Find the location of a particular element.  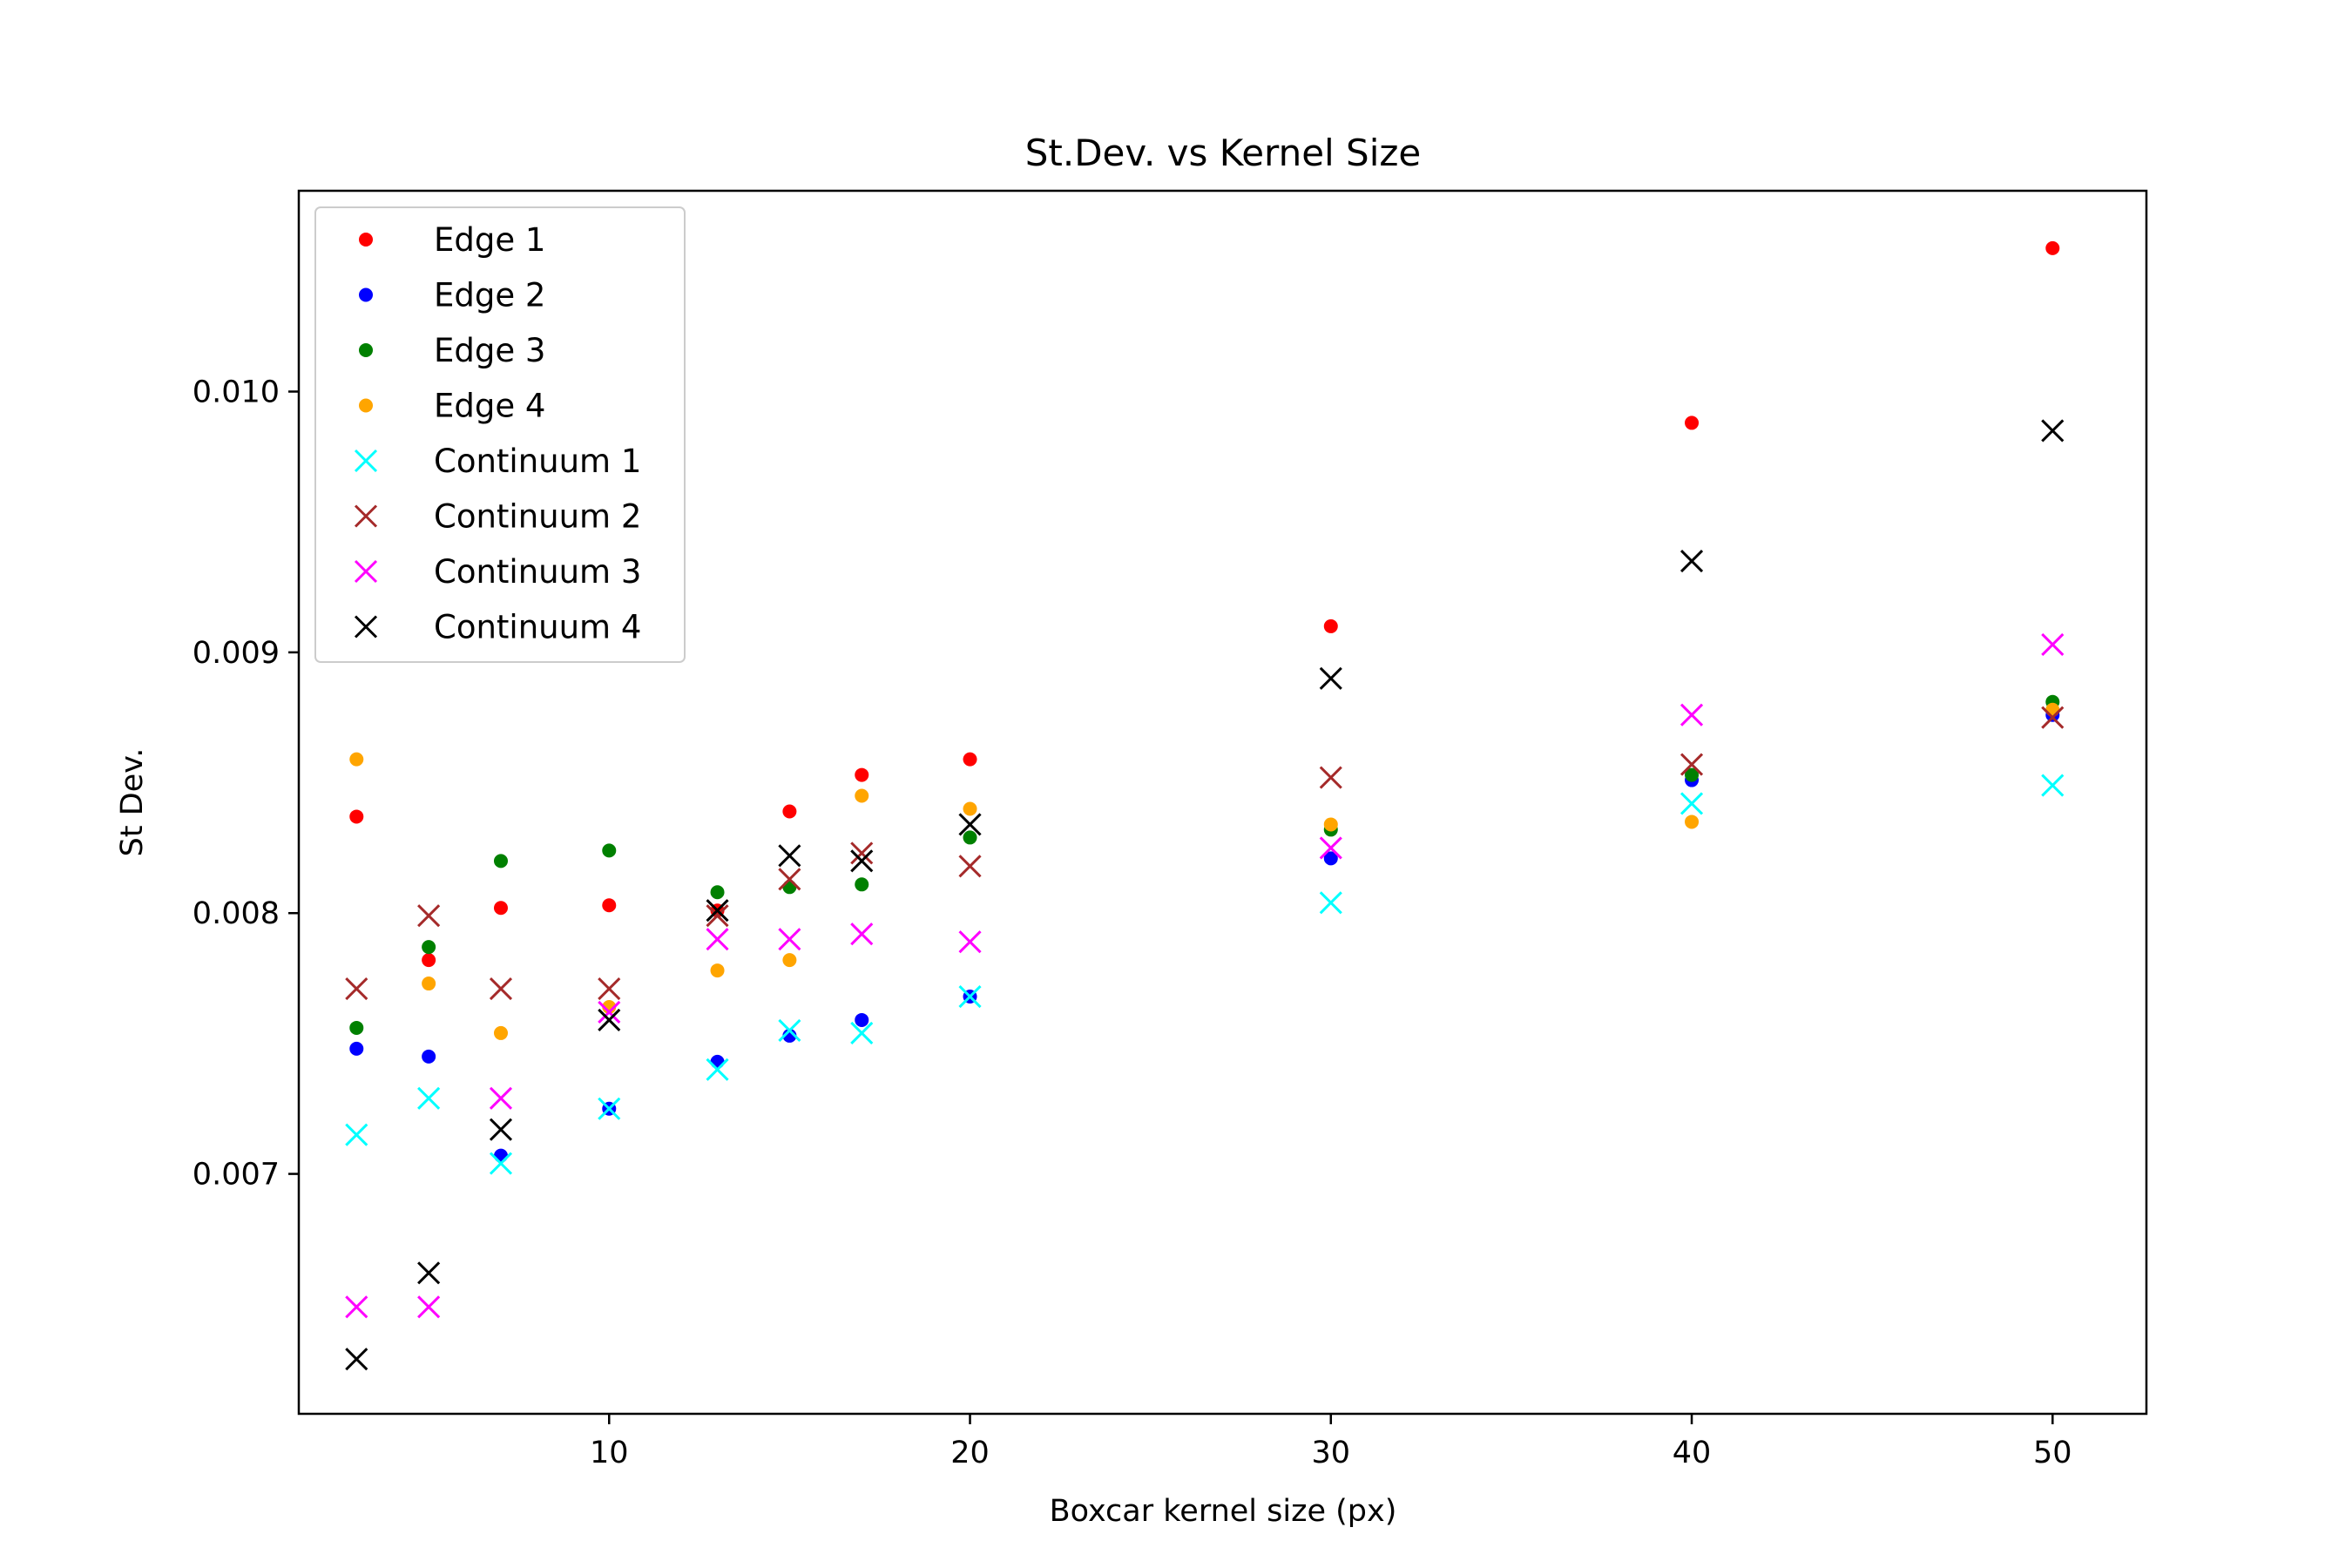

legend-entry-3: Edge 3 is located at coordinates (452, 351).